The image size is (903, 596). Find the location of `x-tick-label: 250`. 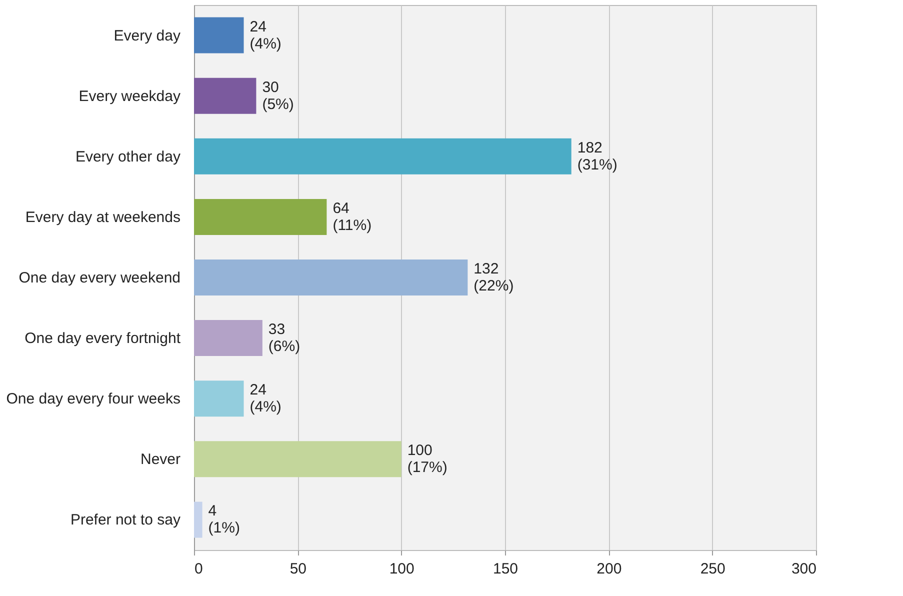

x-tick-label: 250 is located at coordinates (713, 569).